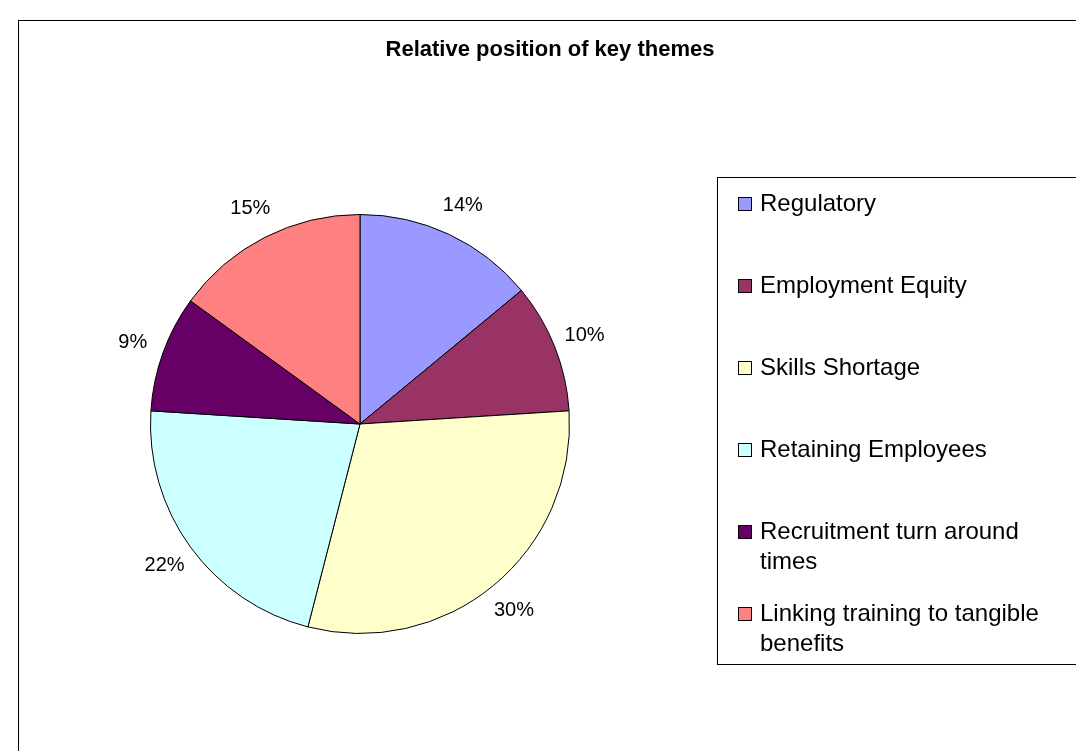 This screenshot has width=1076, height=751. What do you see at coordinates (550, 49) in the screenshot?
I see `chart-title: Relative position of key themes` at bounding box center [550, 49].